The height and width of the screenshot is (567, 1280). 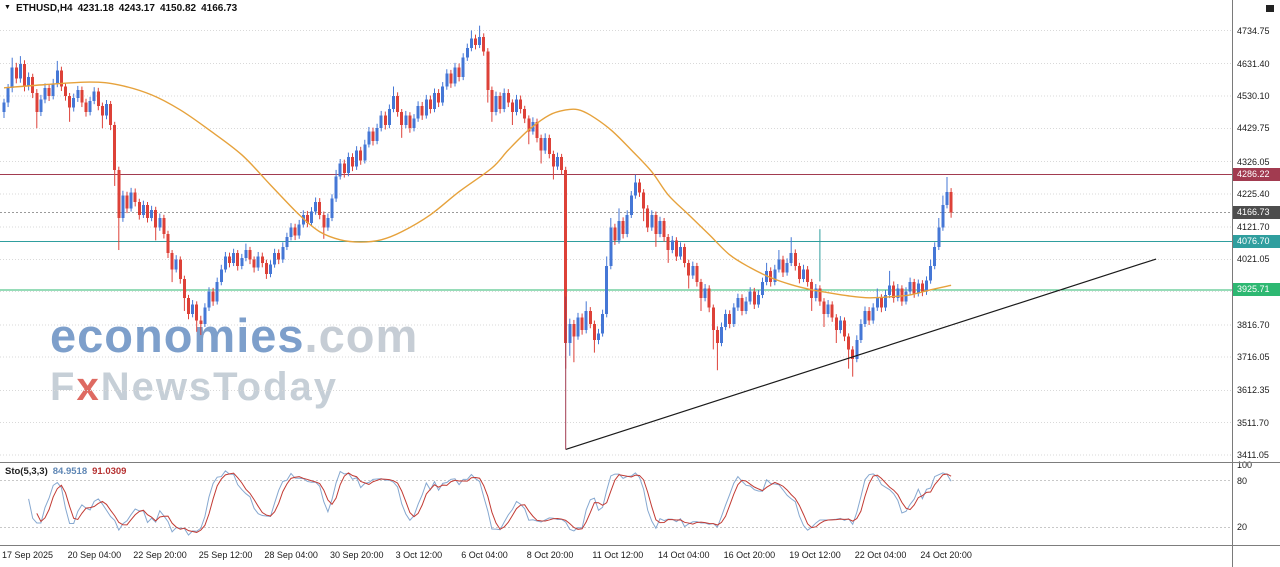 What do you see at coordinates (1253, 259) in the screenshot?
I see `price-tick-label: 4021.05` at bounding box center [1253, 259].